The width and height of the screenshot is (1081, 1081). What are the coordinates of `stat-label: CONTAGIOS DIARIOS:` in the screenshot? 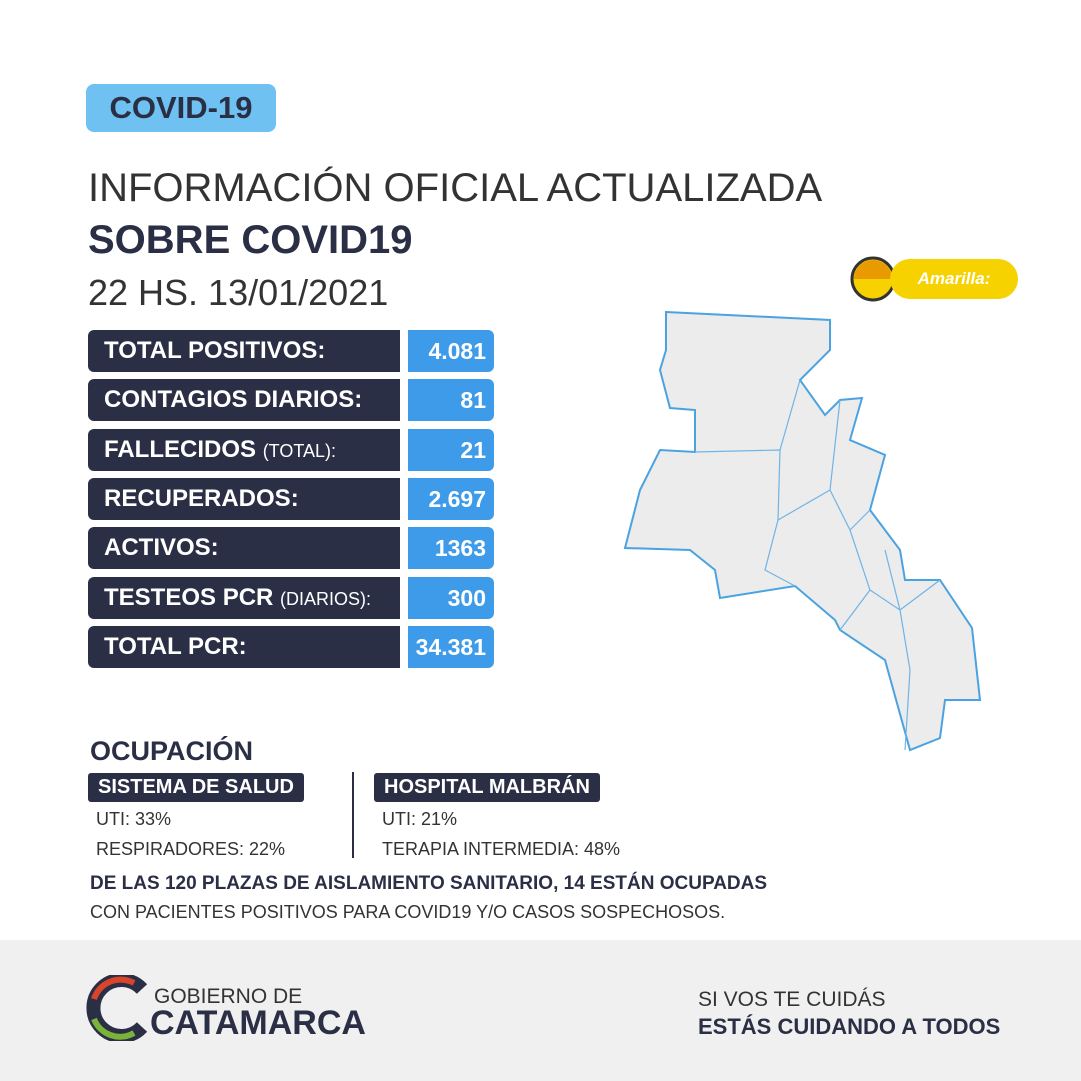 It's located at (233, 400).